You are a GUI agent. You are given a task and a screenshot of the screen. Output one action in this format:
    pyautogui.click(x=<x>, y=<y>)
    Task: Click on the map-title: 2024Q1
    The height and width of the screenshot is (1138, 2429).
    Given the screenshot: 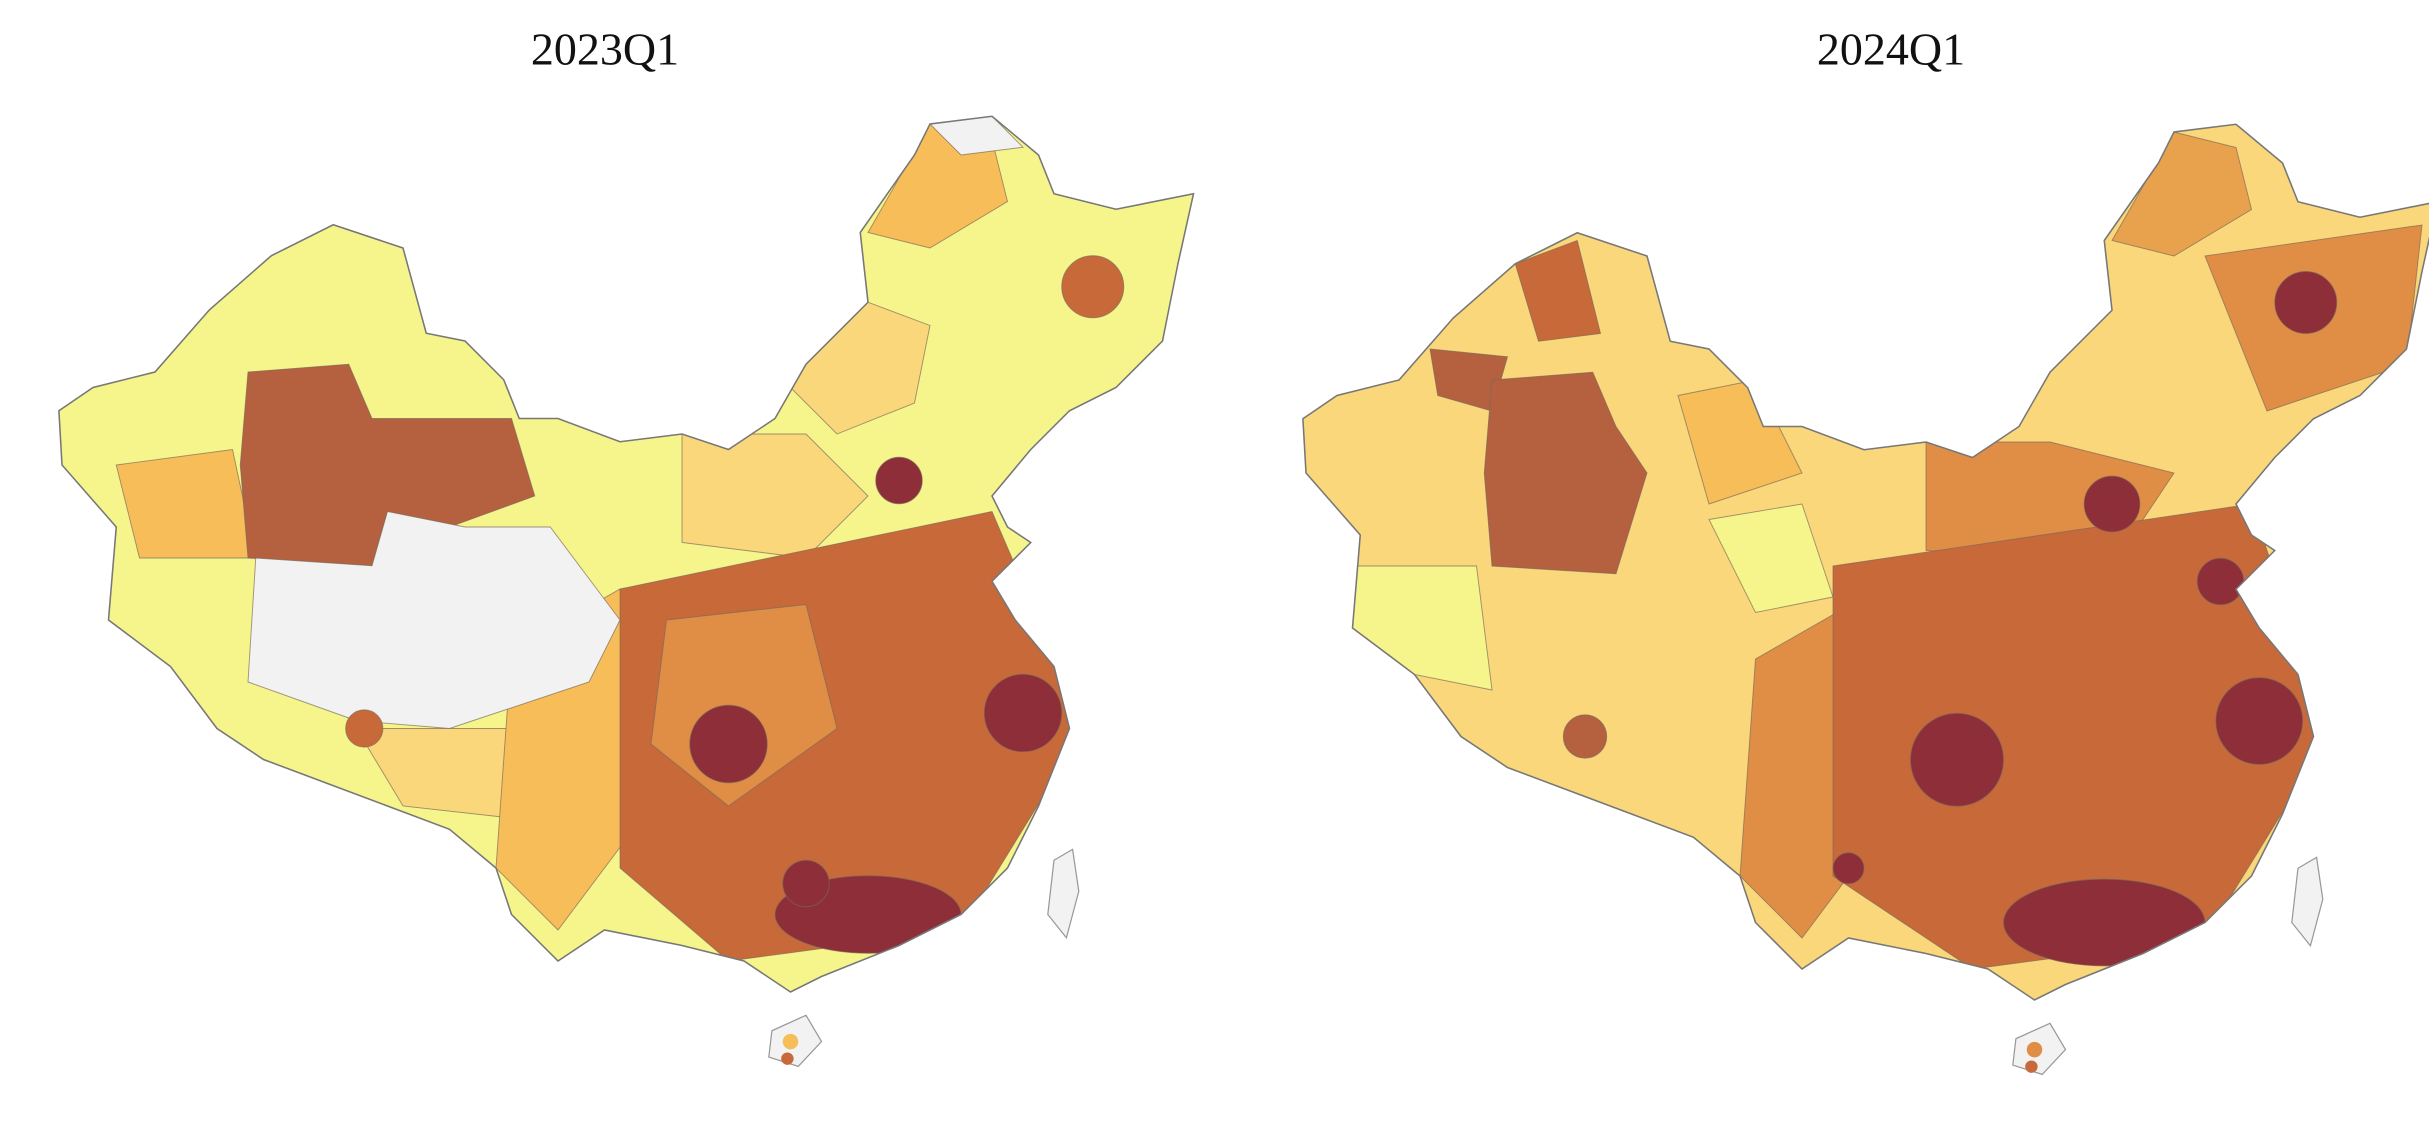 What is the action you would take?
    pyautogui.click(x=1891, y=49)
    